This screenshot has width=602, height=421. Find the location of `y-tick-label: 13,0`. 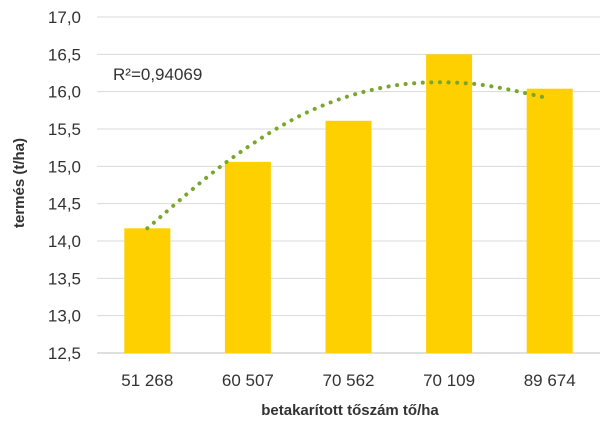

y-tick-label: 13,0 is located at coordinates (64, 316).